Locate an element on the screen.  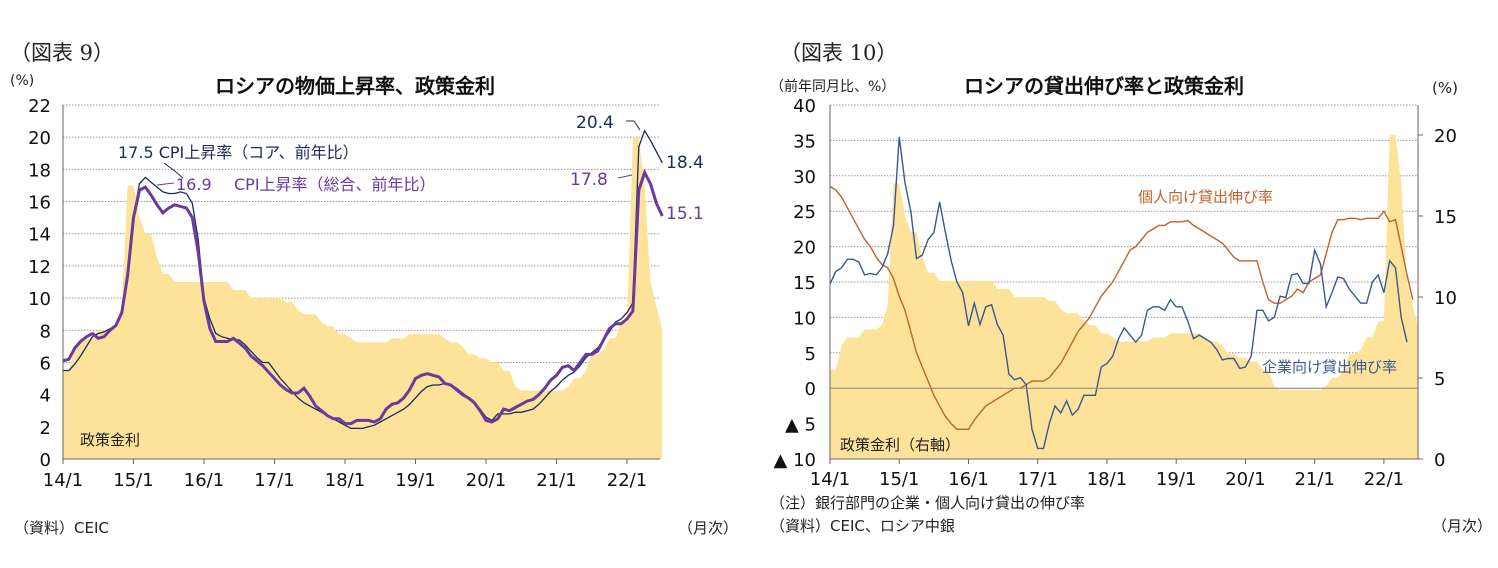
left-y-tick-label: 5 is located at coordinates (810, 354).